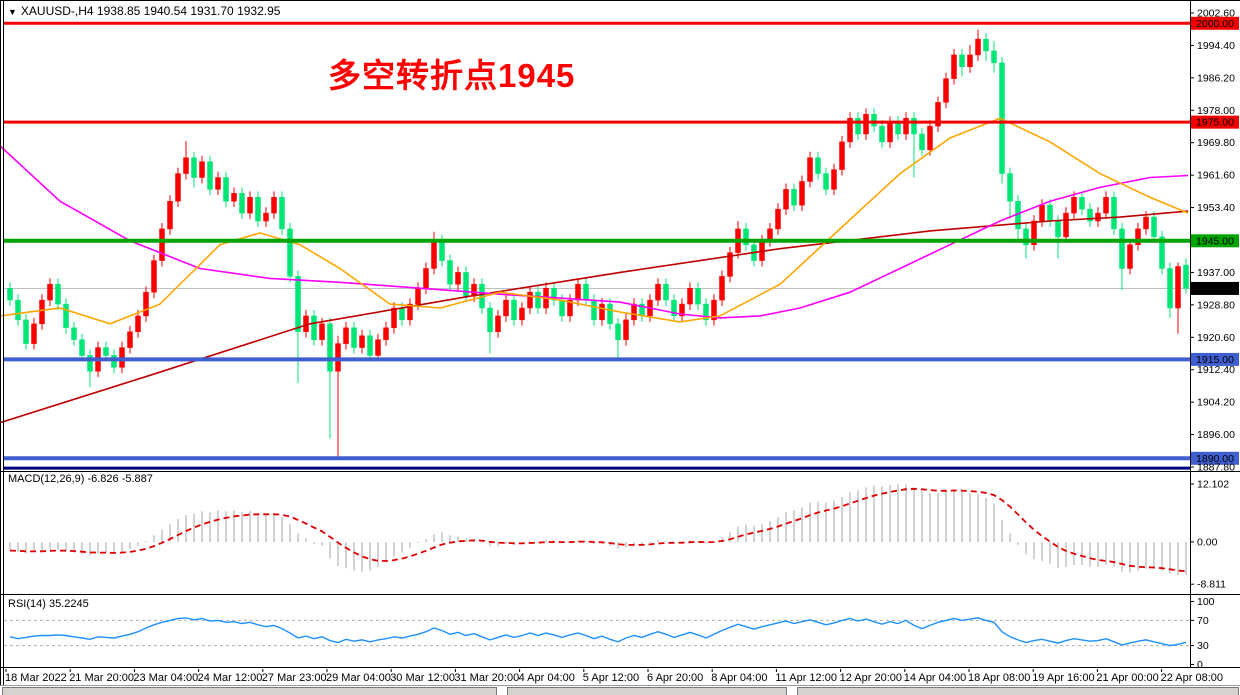  What do you see at coordinates (1215, 24) in the screenshot?
I see `price-level-badge-label: 2000.00` at bounding box center [1215, 24].